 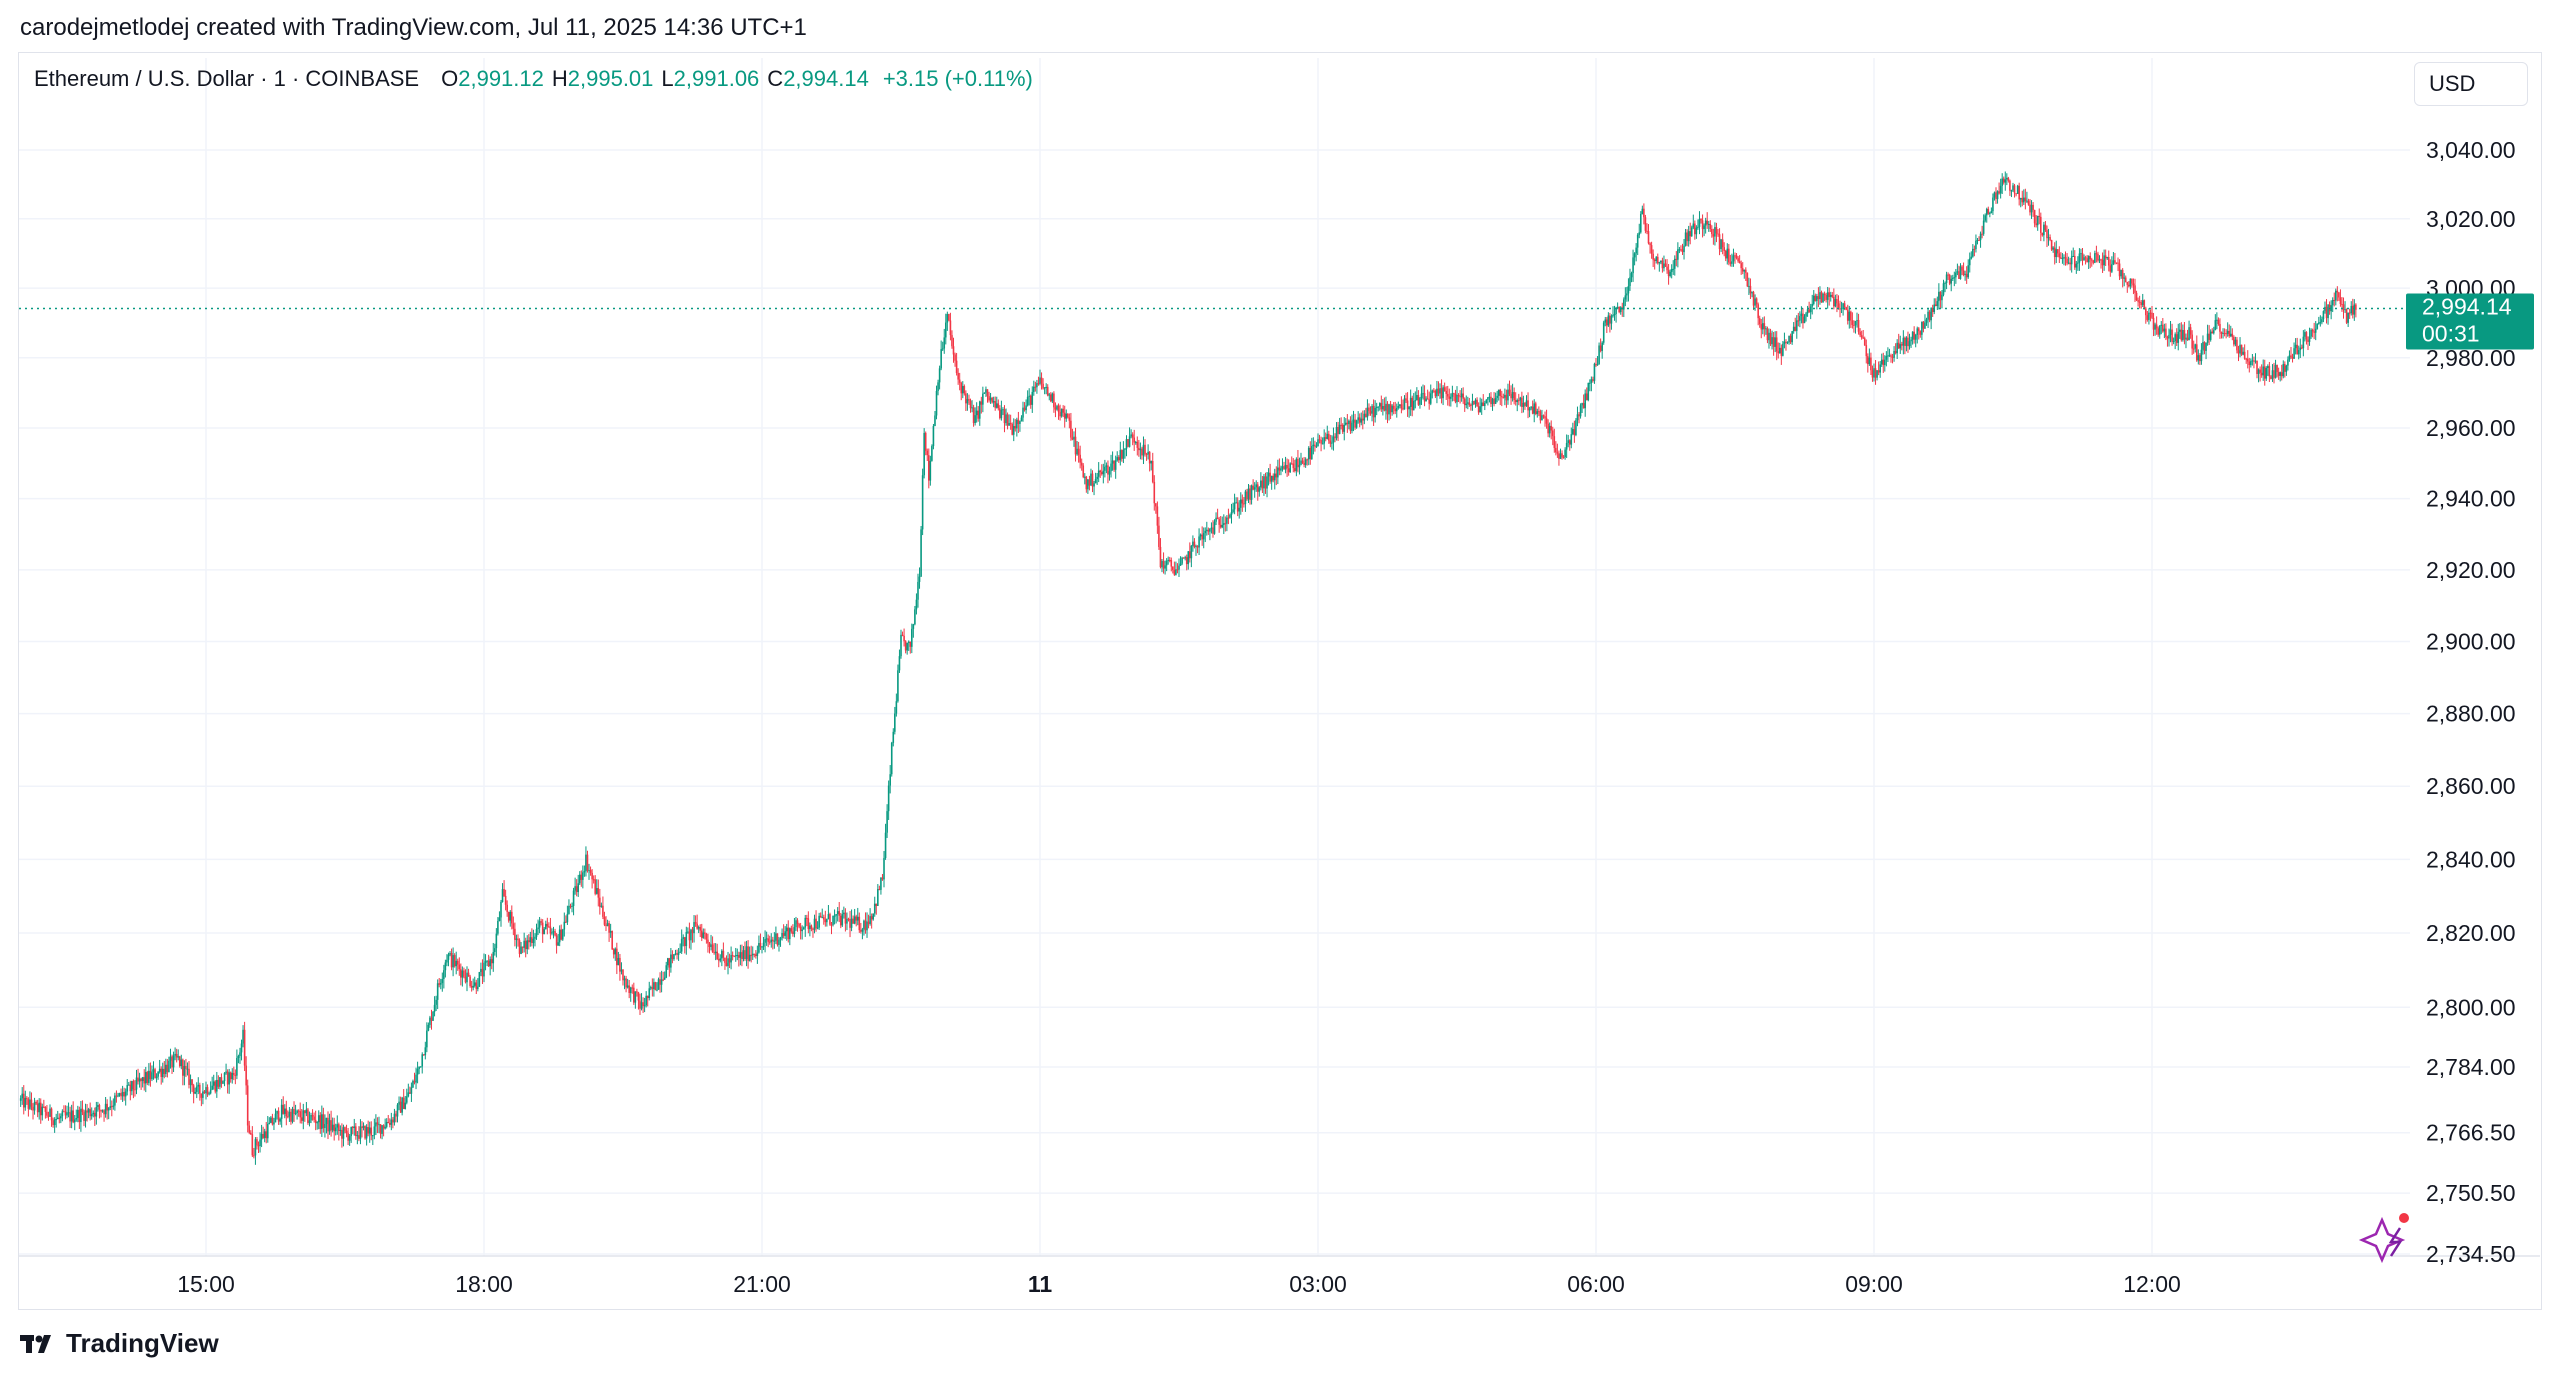 What do you see at coordinates (227, 78) in the screenshot?
I see `symbol-name: Ethereum / U.S. Dollar · 1 · COINBASE` at bounding box center [227, 78].